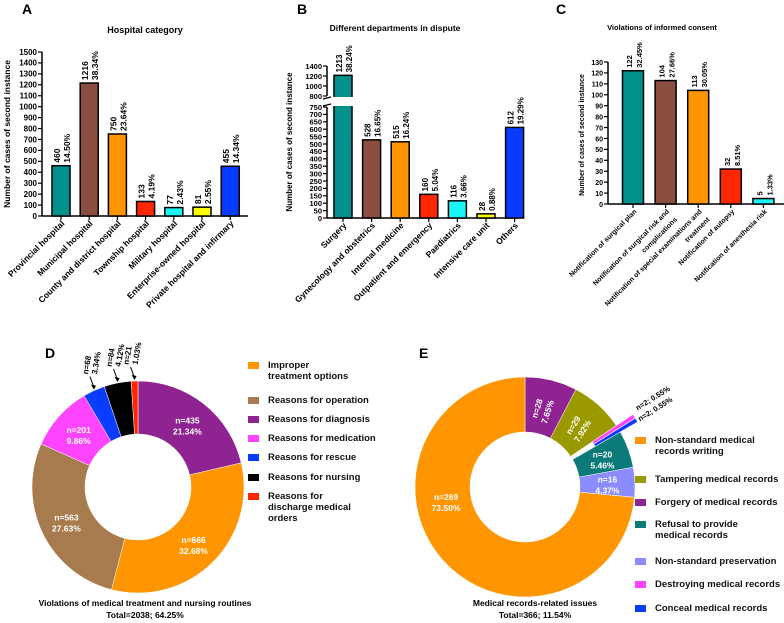  Describe the element at coordinates (31, 205) in the screenshot. I see `y-tick-label: 100` at that location.